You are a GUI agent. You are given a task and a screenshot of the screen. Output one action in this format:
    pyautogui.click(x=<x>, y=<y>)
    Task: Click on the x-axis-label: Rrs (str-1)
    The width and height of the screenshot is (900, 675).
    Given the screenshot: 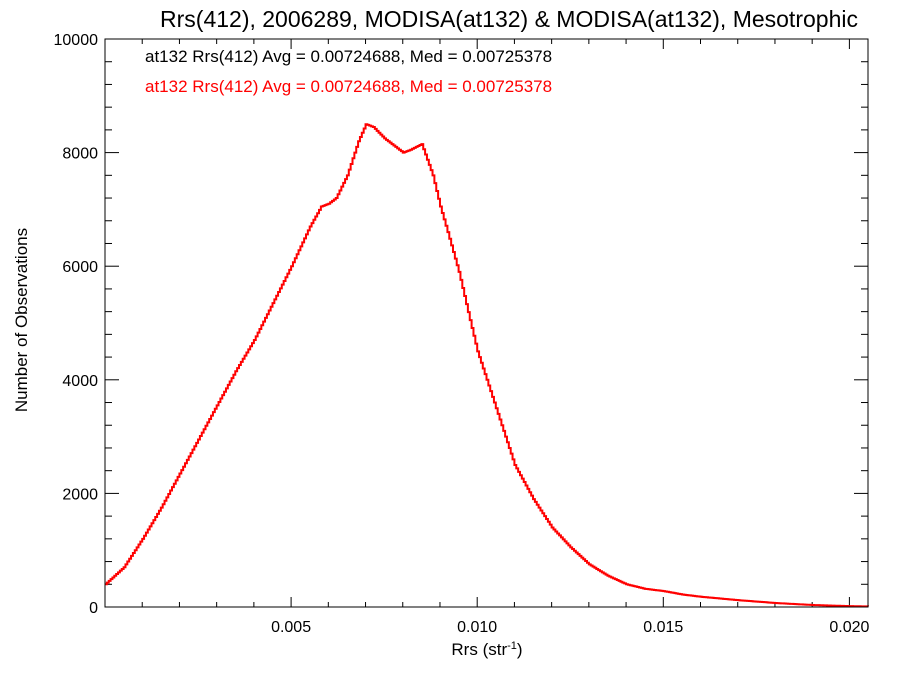 What is the action you would take?
    pyautogui.click(x=486, y=649)
    